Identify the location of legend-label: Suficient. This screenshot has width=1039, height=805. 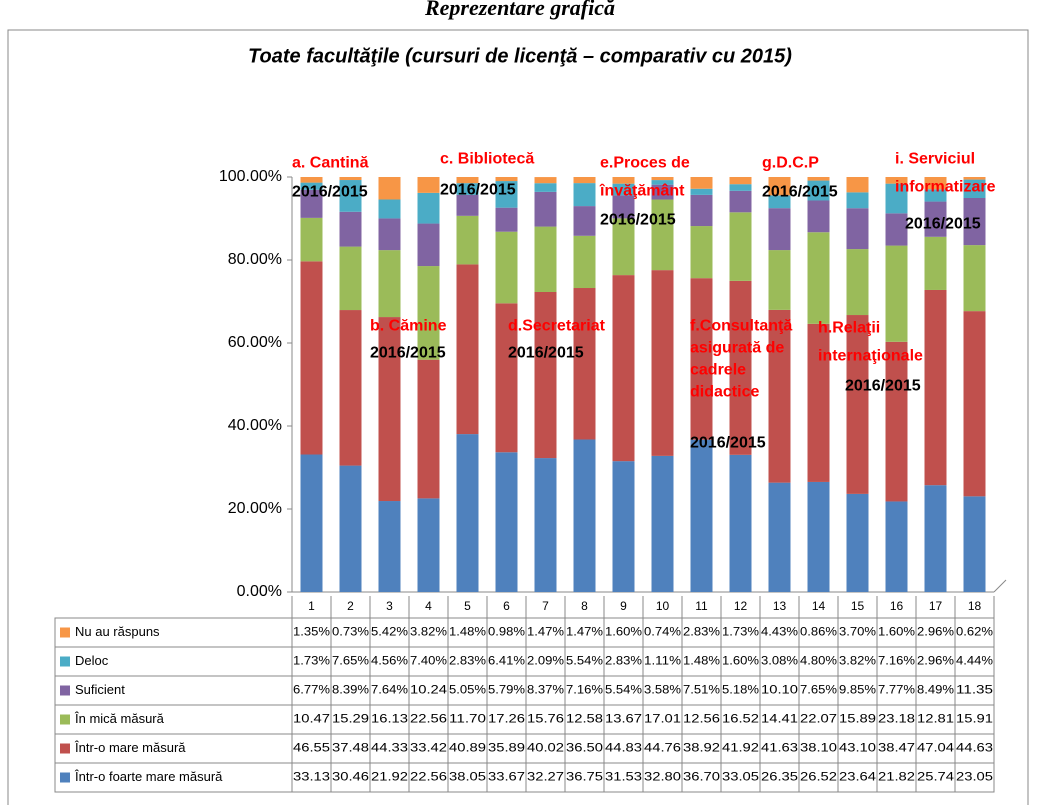
(100, 689).